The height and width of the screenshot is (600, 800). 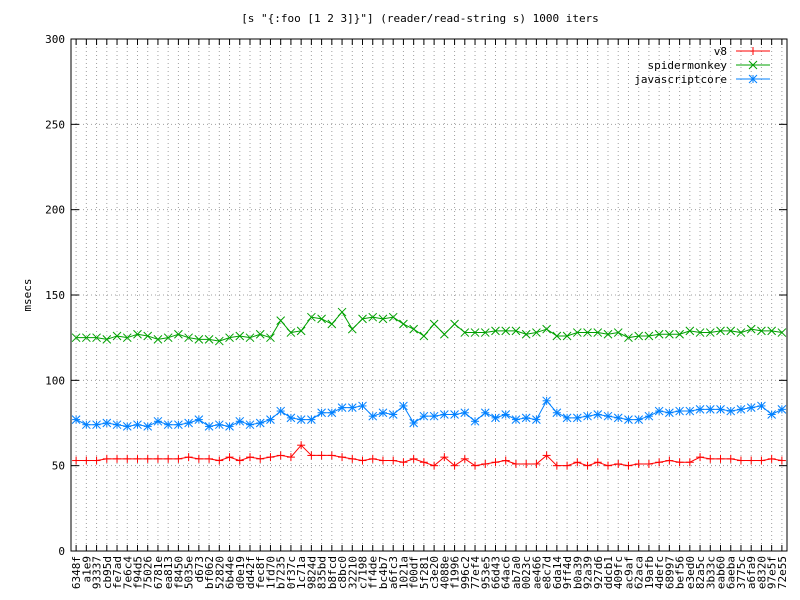 I want to click on x-tick-label: 93337, so click(x=97, y=572).